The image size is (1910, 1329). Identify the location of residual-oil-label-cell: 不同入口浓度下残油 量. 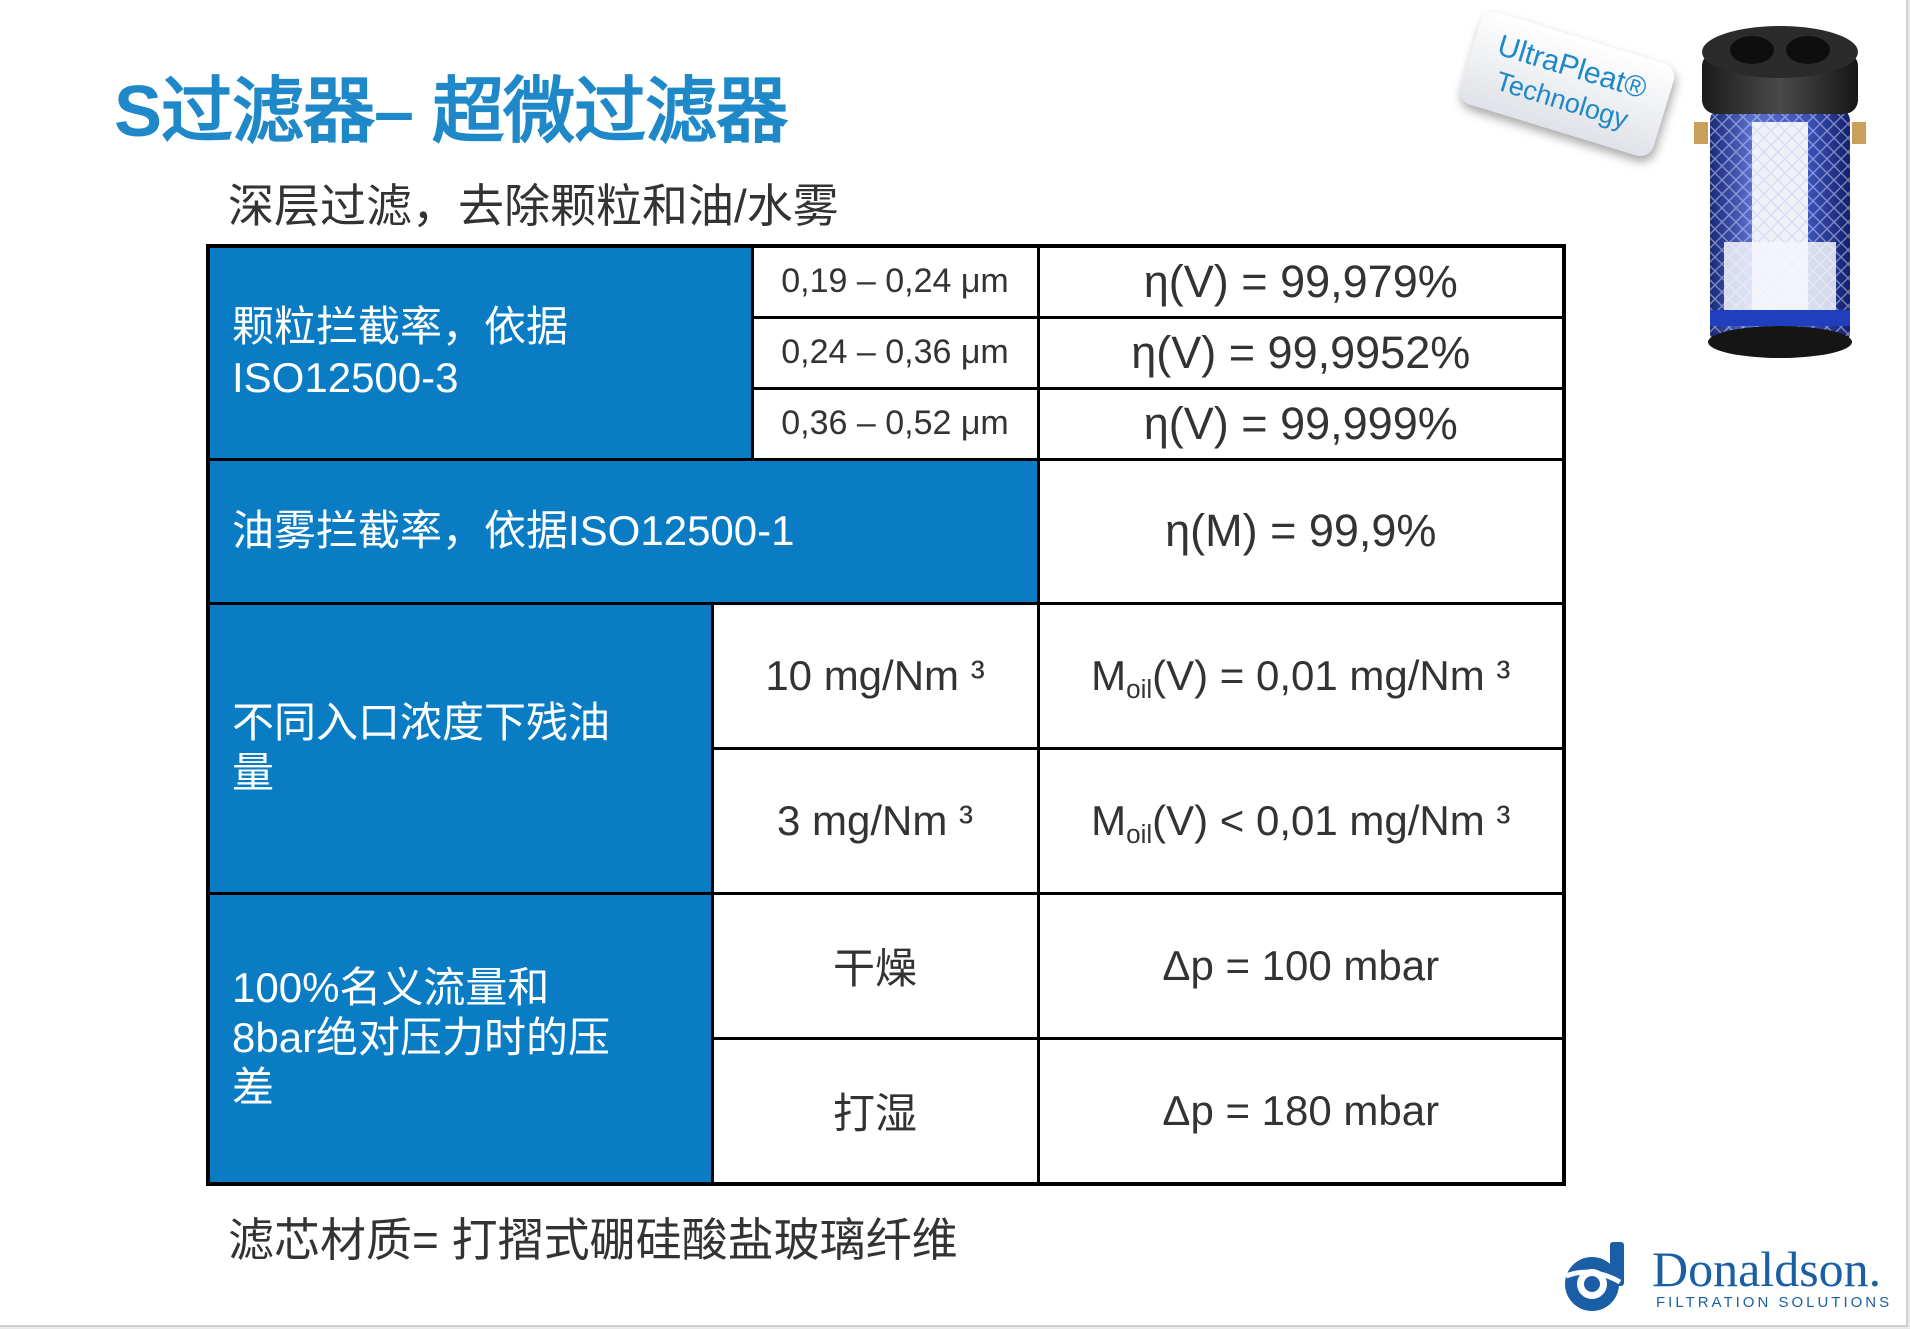
(460, 748).